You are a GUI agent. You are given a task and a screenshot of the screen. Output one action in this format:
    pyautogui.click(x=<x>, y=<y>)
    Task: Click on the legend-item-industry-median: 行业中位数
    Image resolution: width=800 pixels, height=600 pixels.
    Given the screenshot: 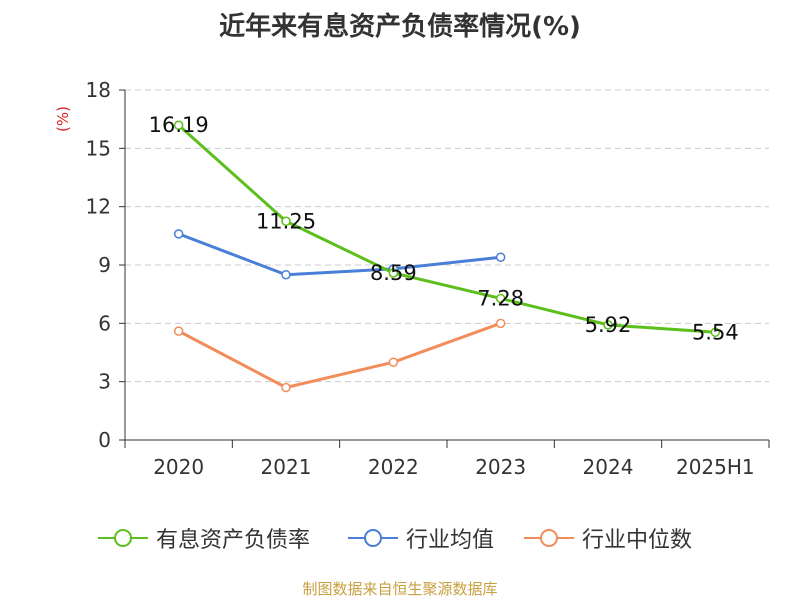 What is the action you would take?
    pyautogui.click(x=608, y=538)
    